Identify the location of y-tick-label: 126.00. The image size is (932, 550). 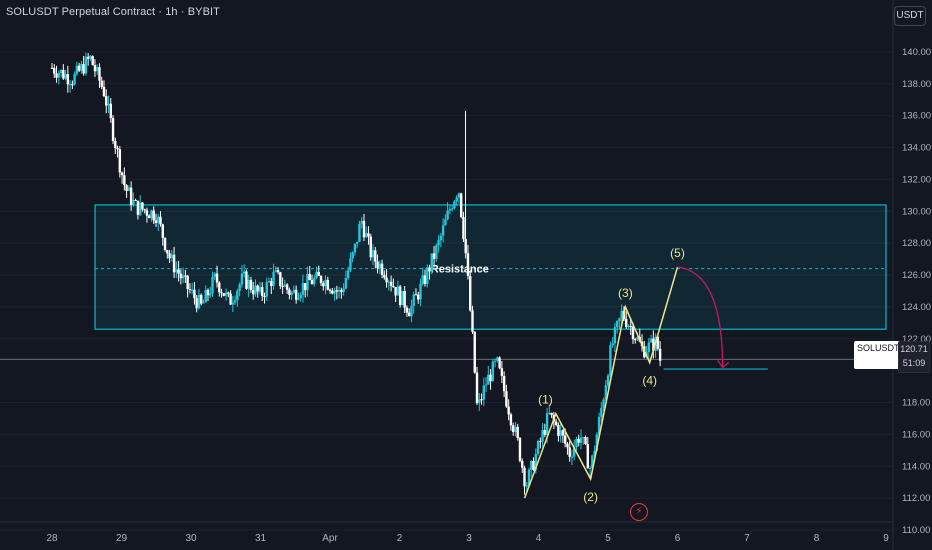
(916, 275).